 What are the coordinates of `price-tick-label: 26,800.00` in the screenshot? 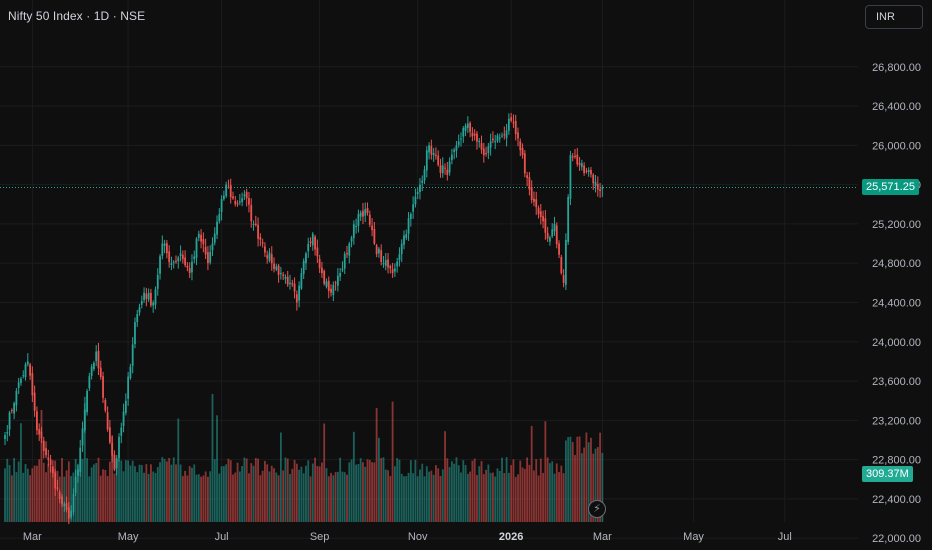 It's located at (896, 68).